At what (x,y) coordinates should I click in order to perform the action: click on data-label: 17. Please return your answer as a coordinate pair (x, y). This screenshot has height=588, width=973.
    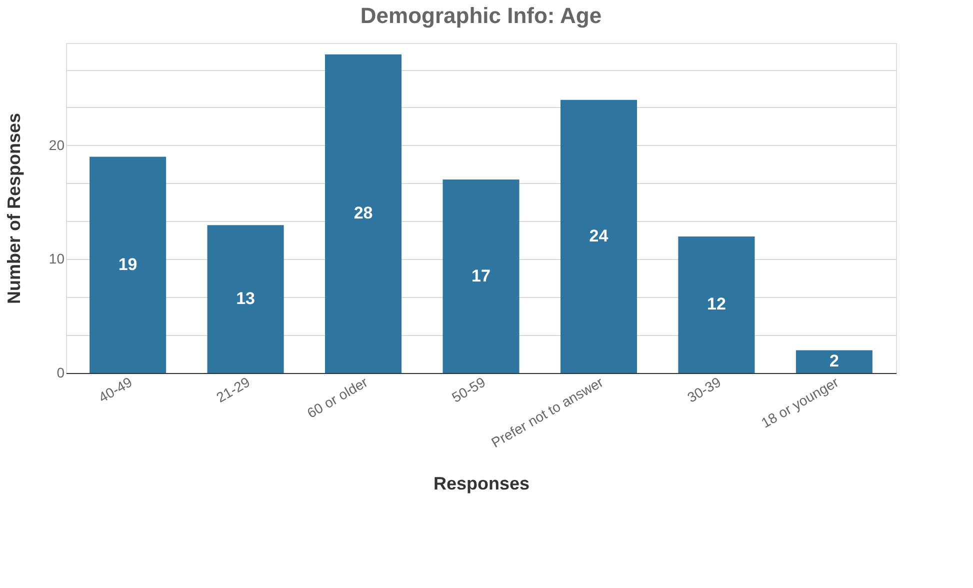
    Looking at the image, I should click on (481, 276).